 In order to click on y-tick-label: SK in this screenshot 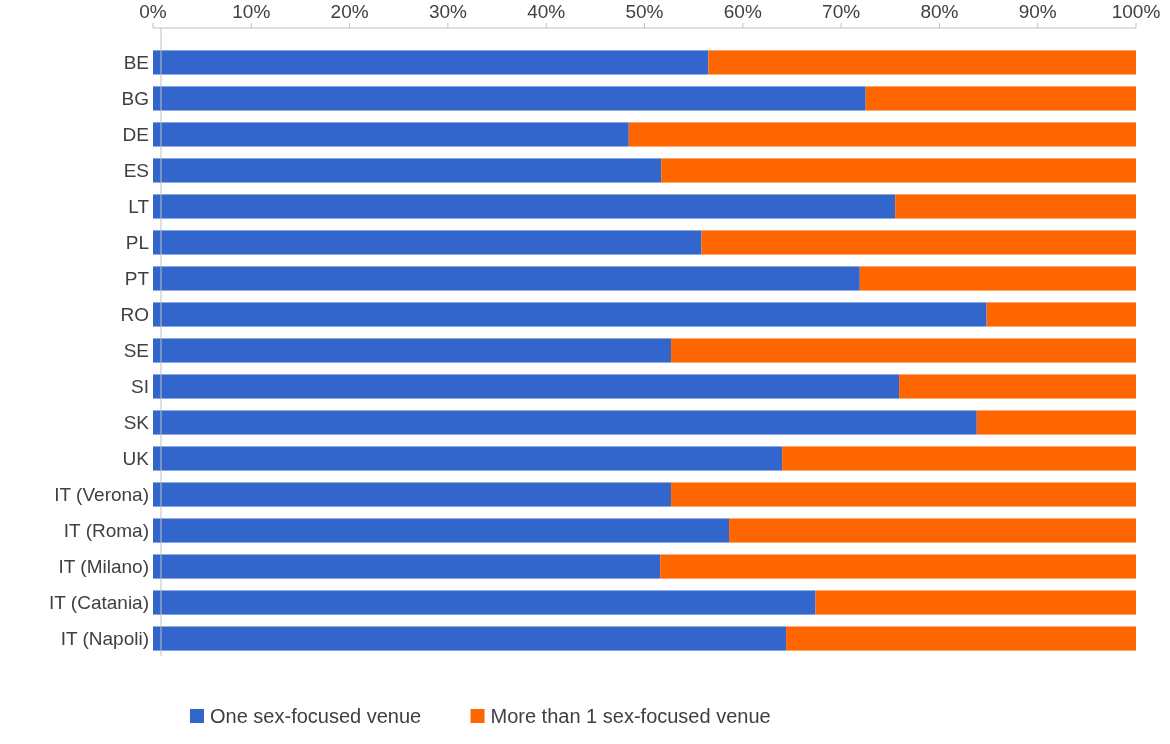, I will do `click(136, 423)`.